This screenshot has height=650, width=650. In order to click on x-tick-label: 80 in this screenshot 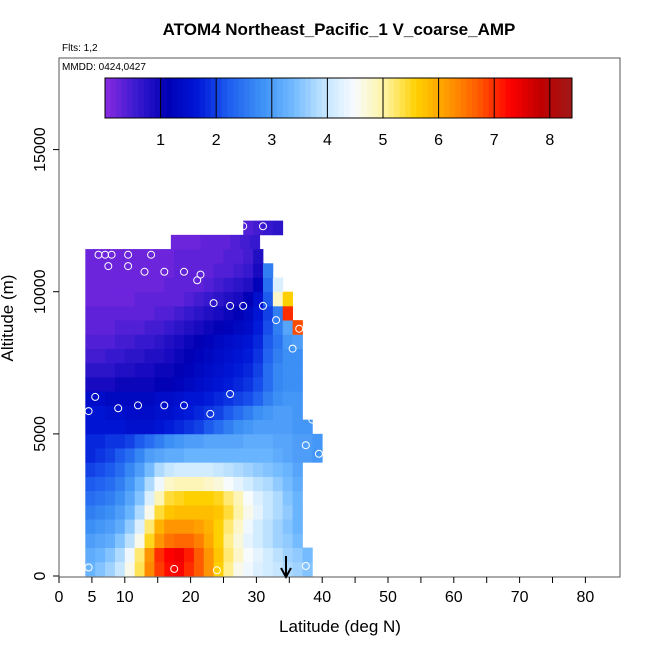, I will do `click(586, 597)`.